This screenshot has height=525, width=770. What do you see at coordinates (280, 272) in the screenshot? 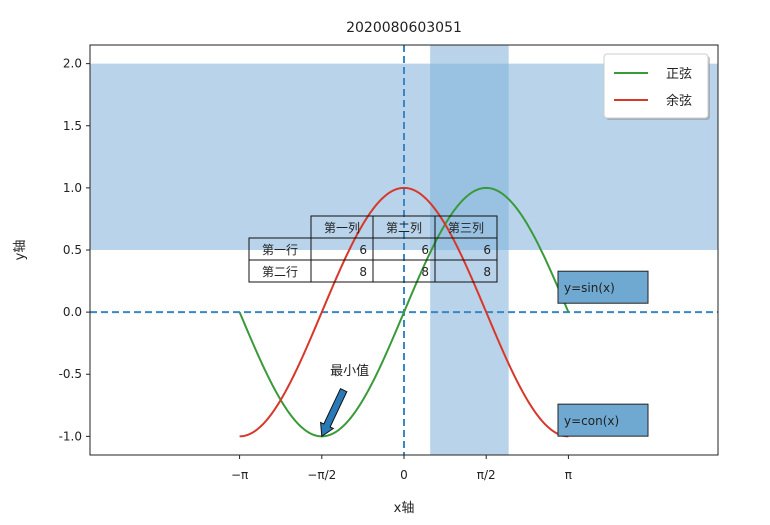
I see `table-row-header: 第二行` at bounding box center [280, 272].